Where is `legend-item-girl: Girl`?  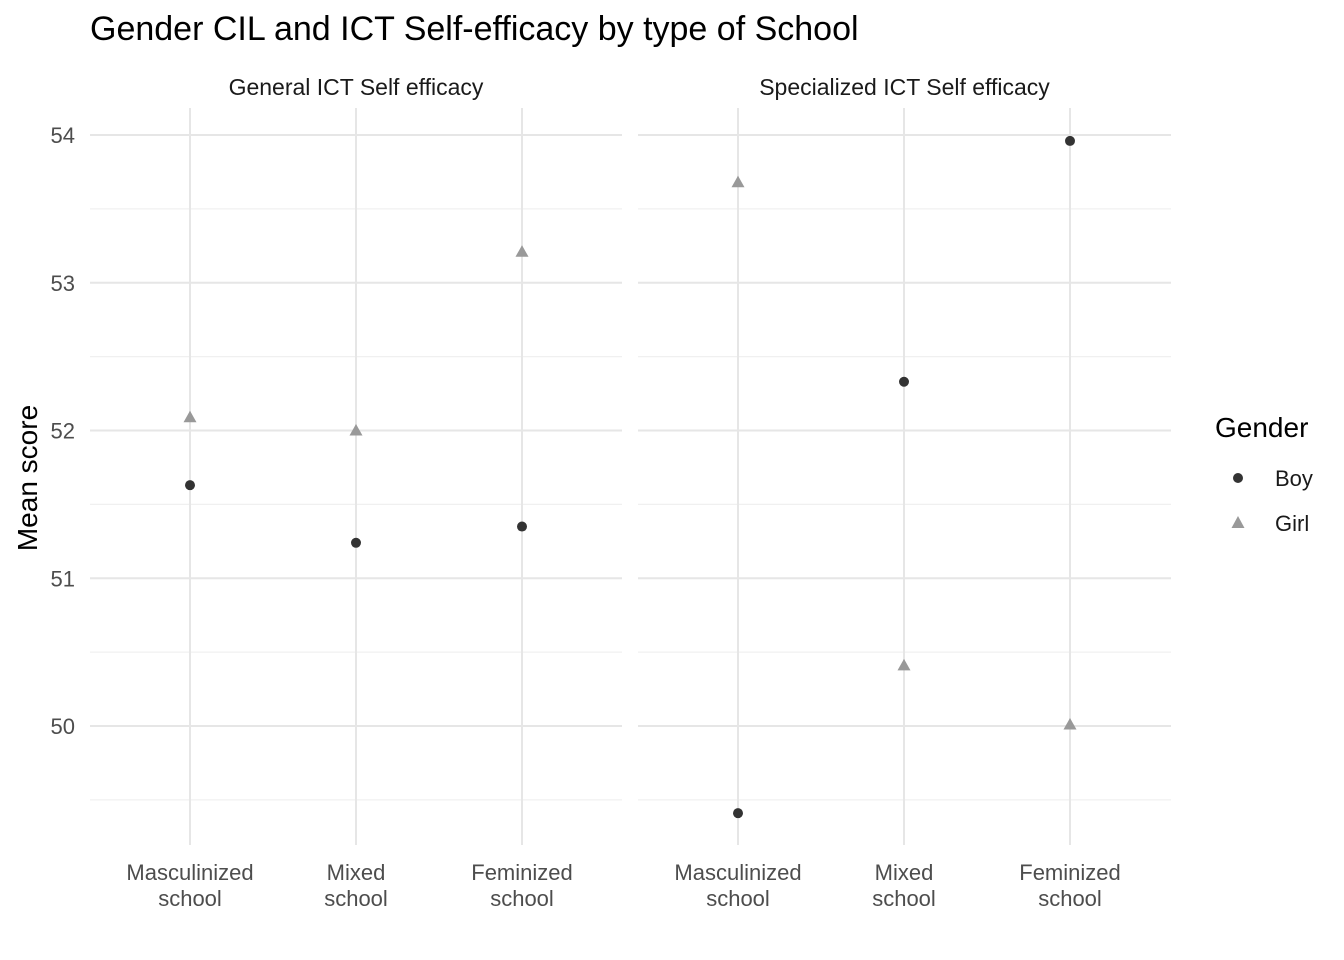 legend-item-girl: Girl is located at coordinates (1270, 523).